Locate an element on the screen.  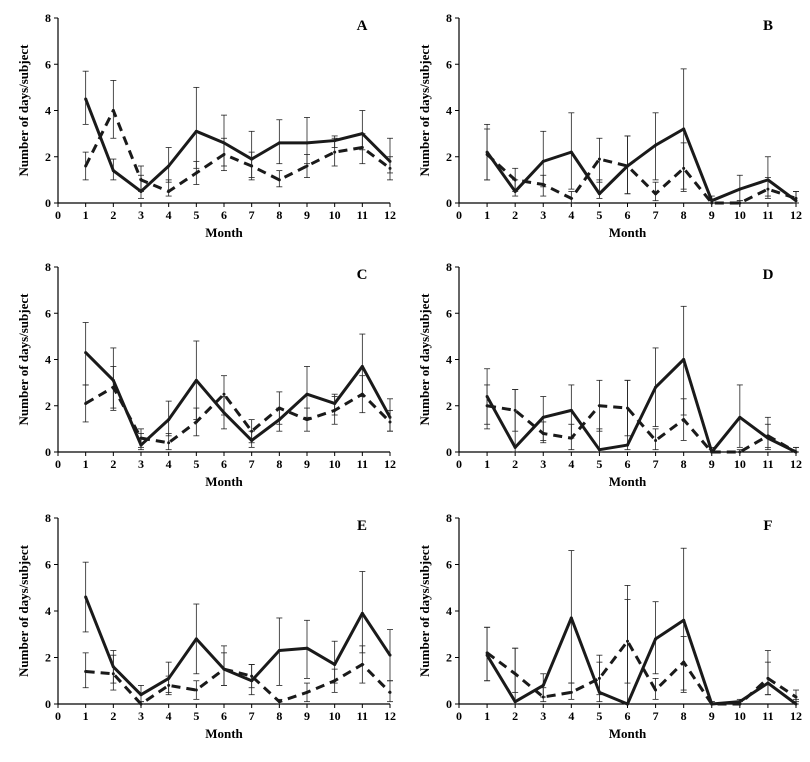
x-tick-label: 2 is located at coordinates (515, 464).